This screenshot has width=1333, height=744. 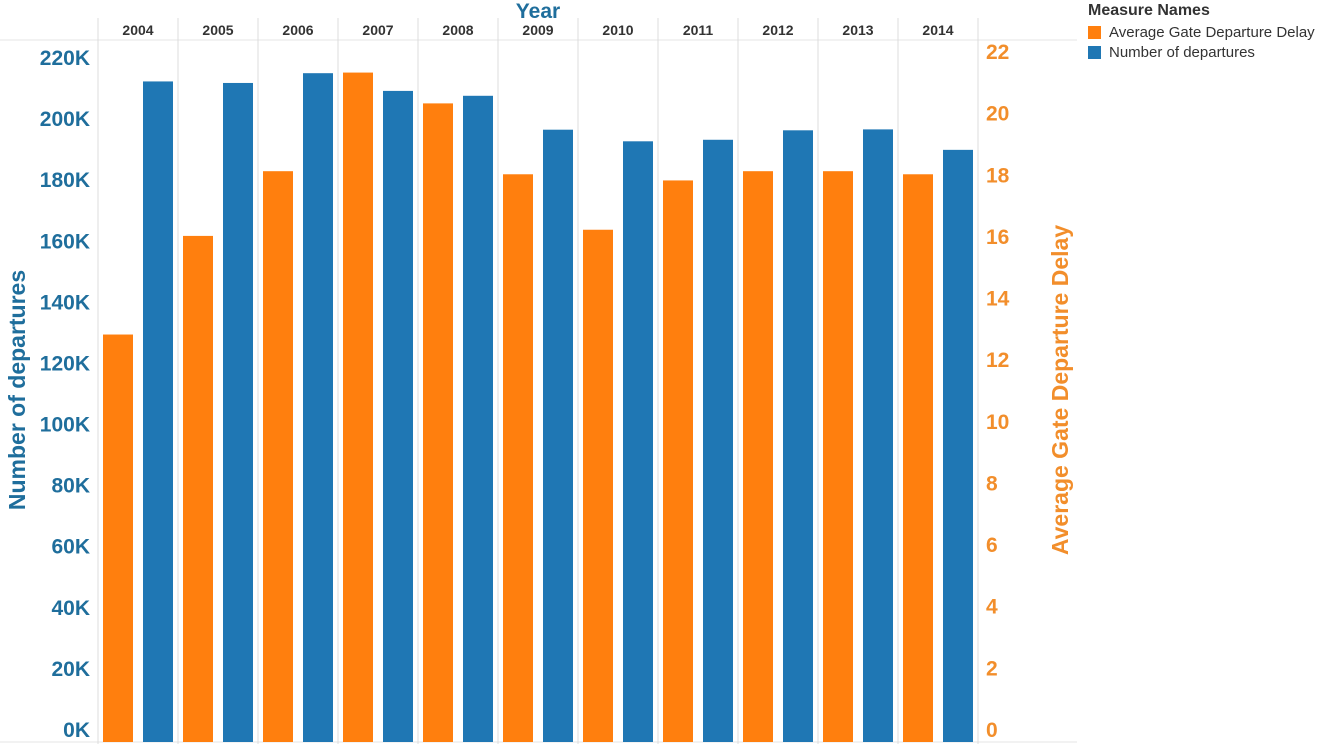 I want to click on year-label-2011: 2011, so click(x=698, y=30).